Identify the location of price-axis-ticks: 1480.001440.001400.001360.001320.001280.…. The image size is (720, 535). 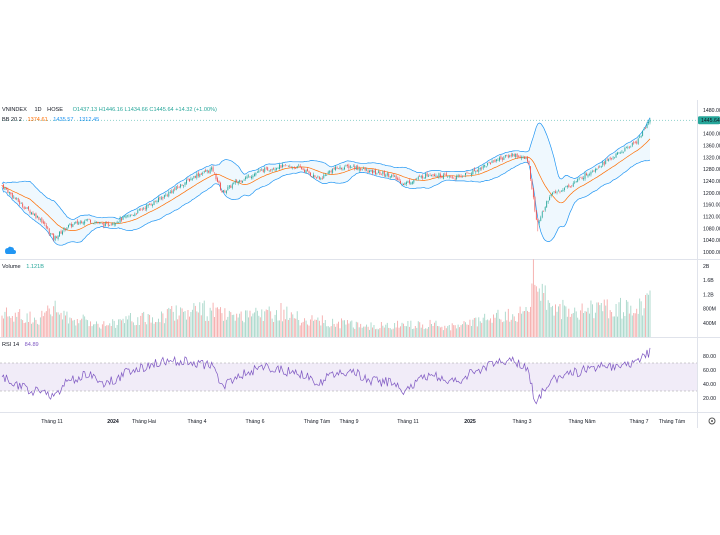
(711, 182).